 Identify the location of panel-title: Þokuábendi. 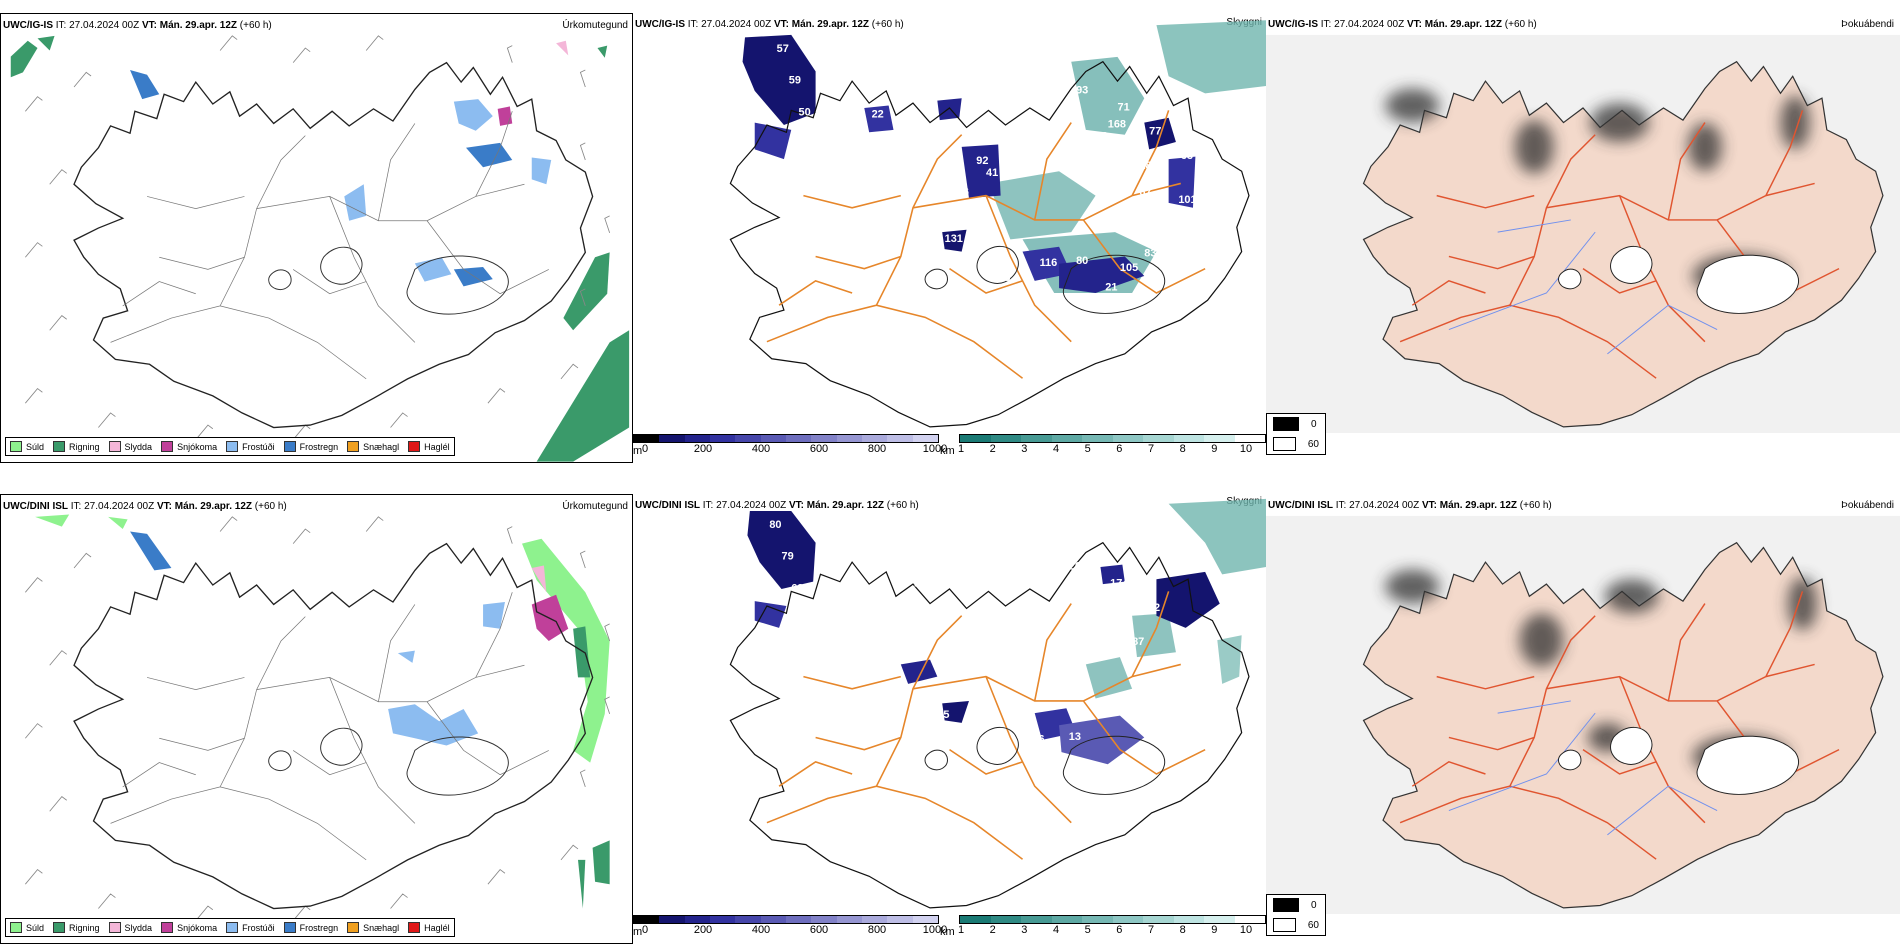
(1867, 24).